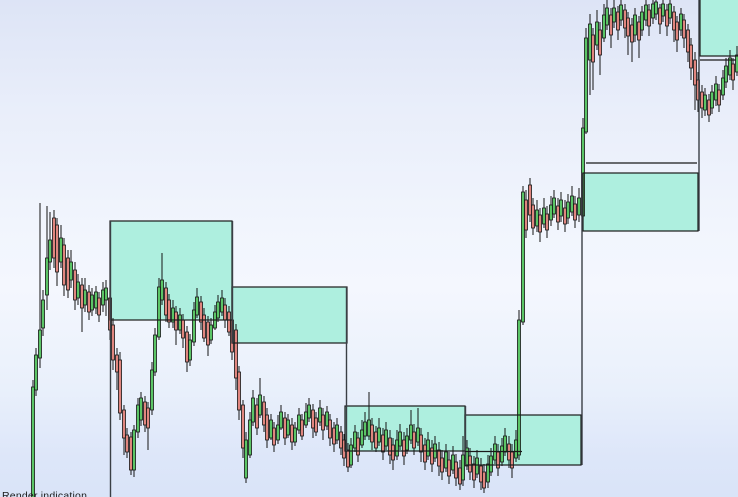  I want to click on supply-demand-zone-6-border, so click(718, 28).